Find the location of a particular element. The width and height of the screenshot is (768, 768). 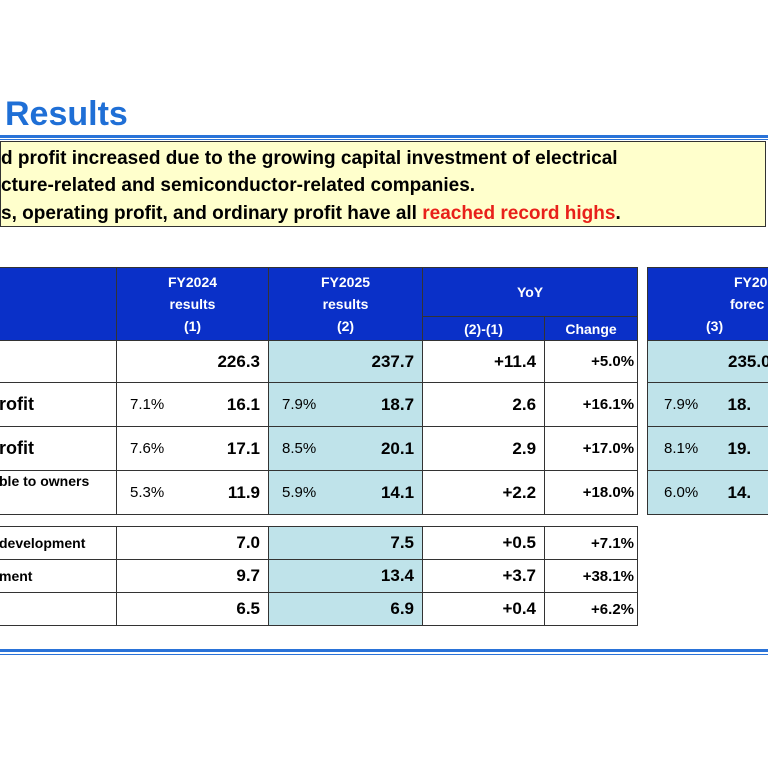

header-forecast: FY20 forec (3) is located at coordinates (707, 304).